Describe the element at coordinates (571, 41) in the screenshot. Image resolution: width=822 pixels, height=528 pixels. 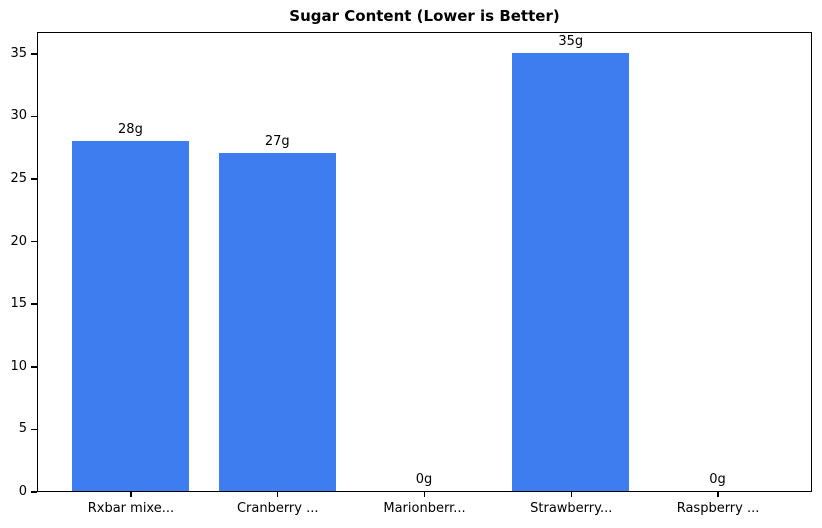
I see `bar-value-label: 35g` at that location.